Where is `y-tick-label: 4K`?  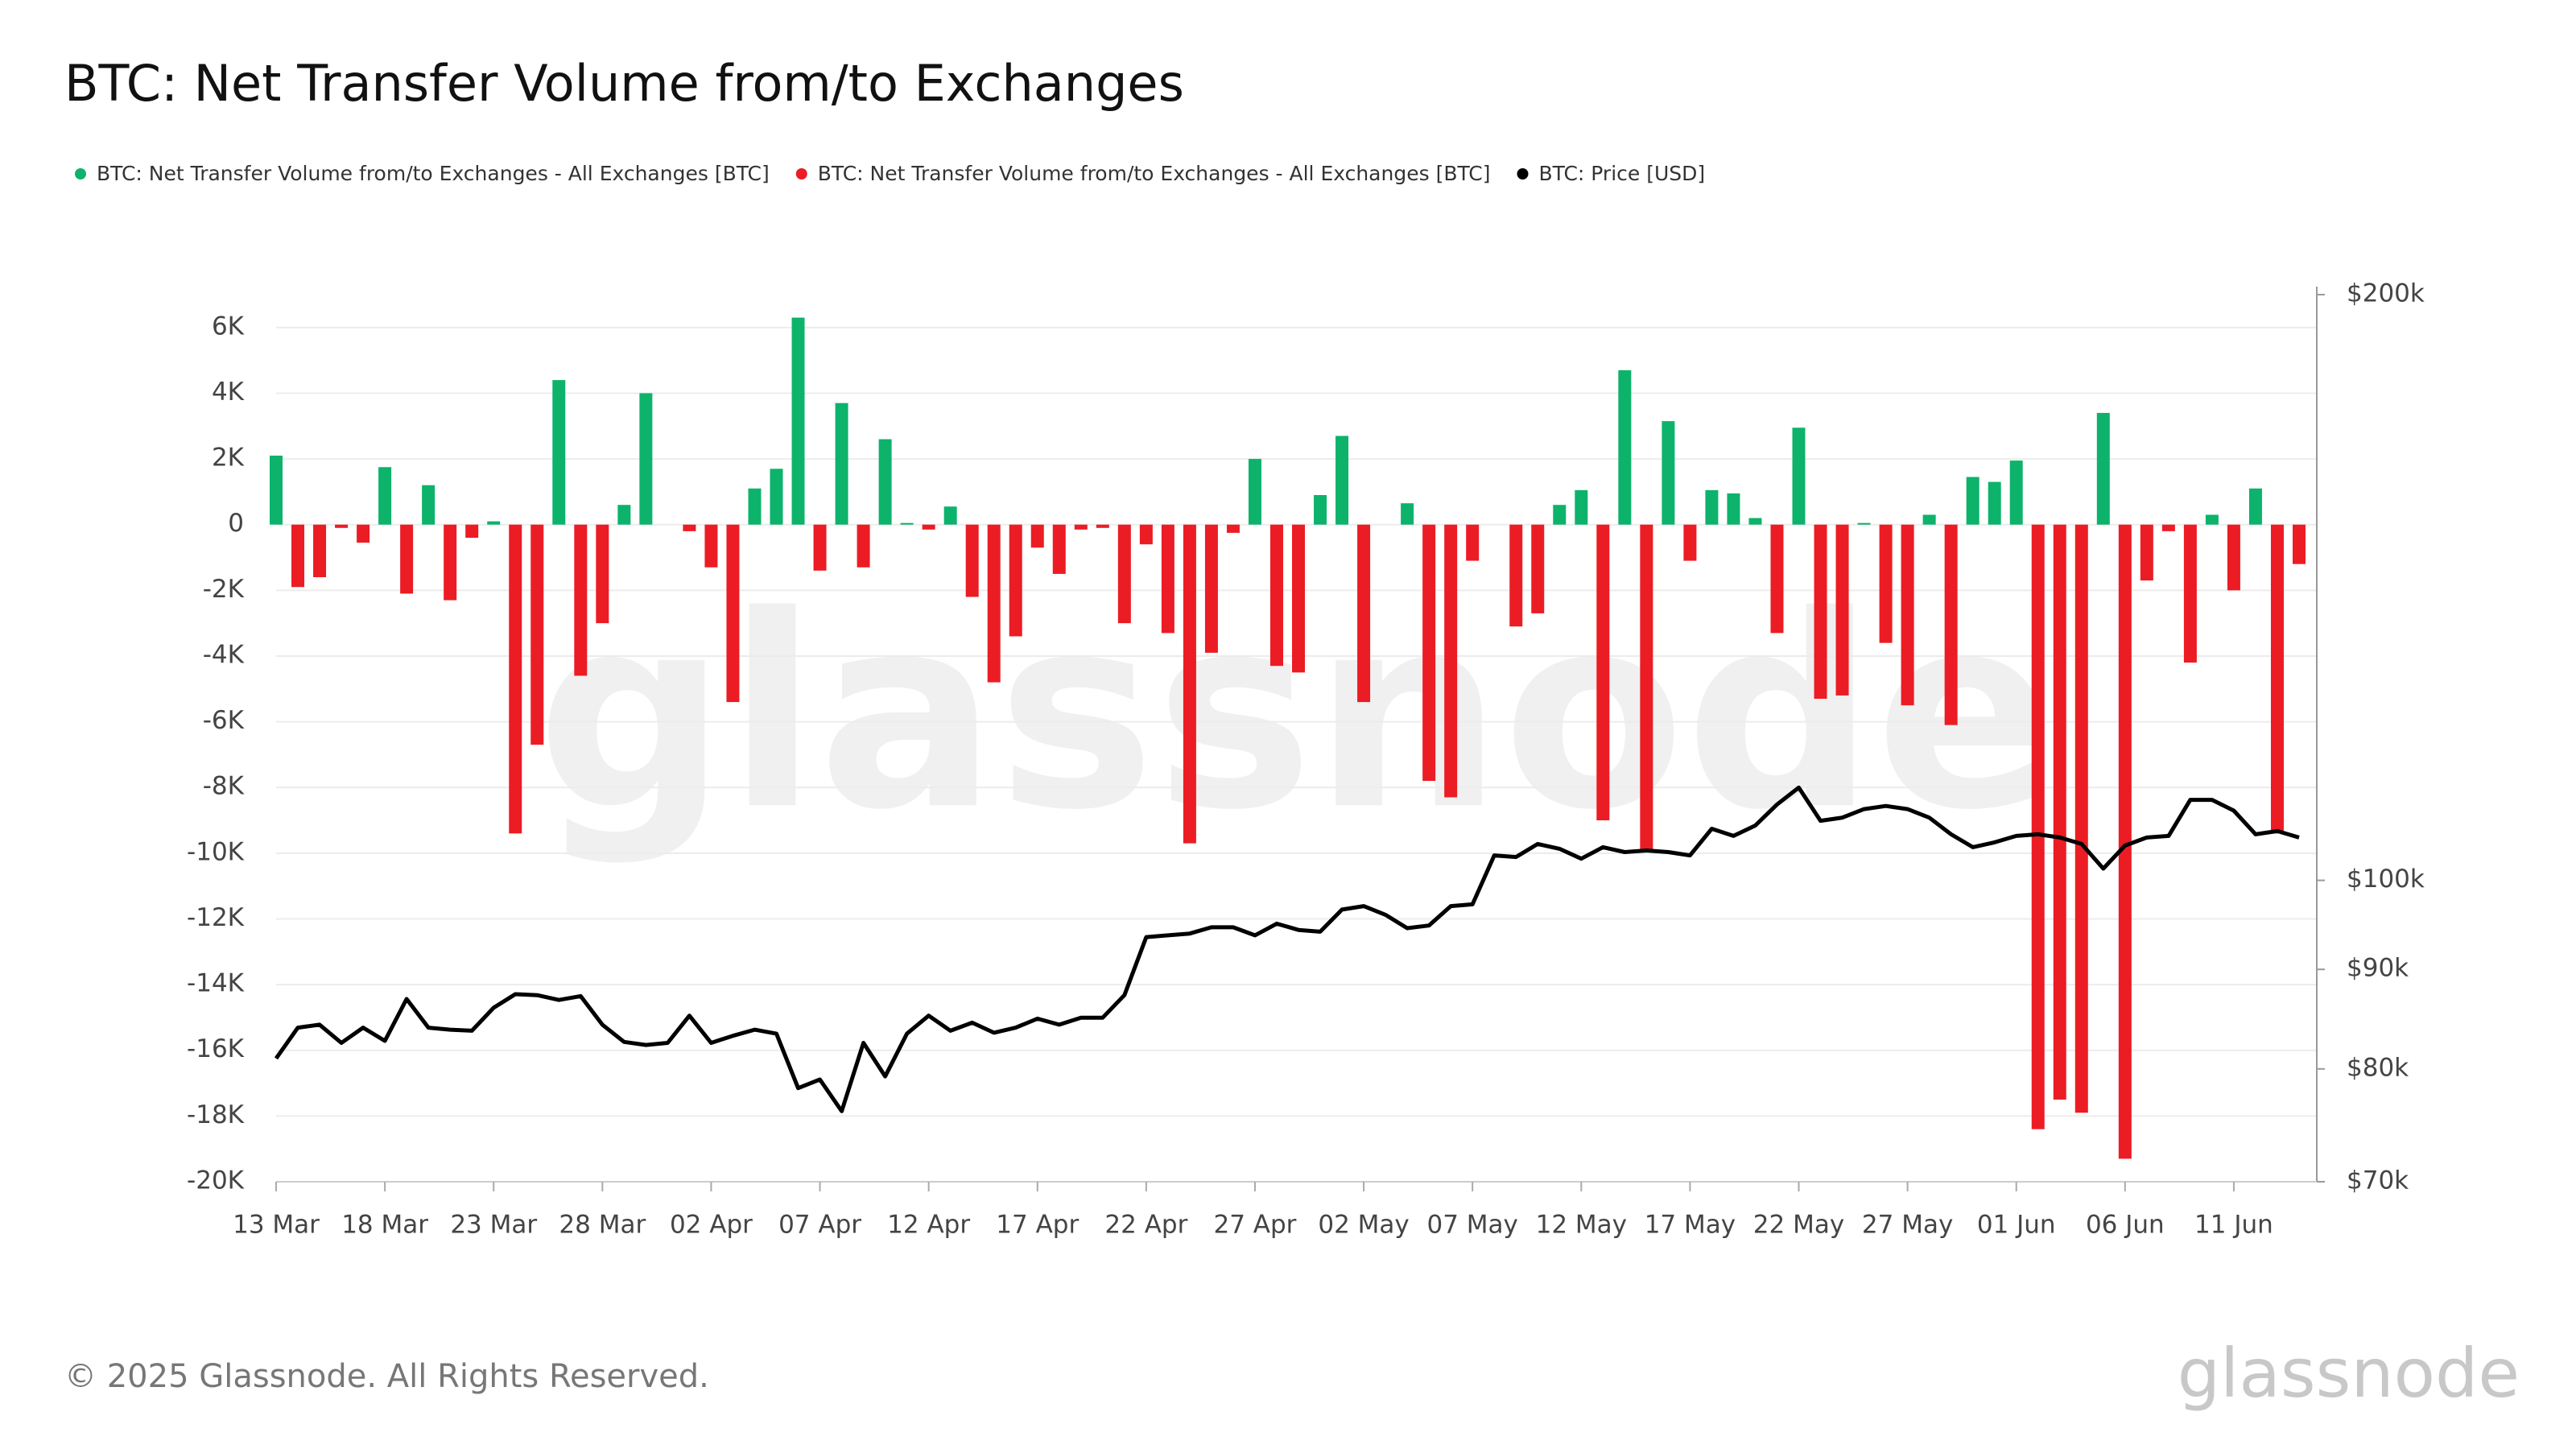 y-tick-label: 4K is located at coordinates (228, 392).